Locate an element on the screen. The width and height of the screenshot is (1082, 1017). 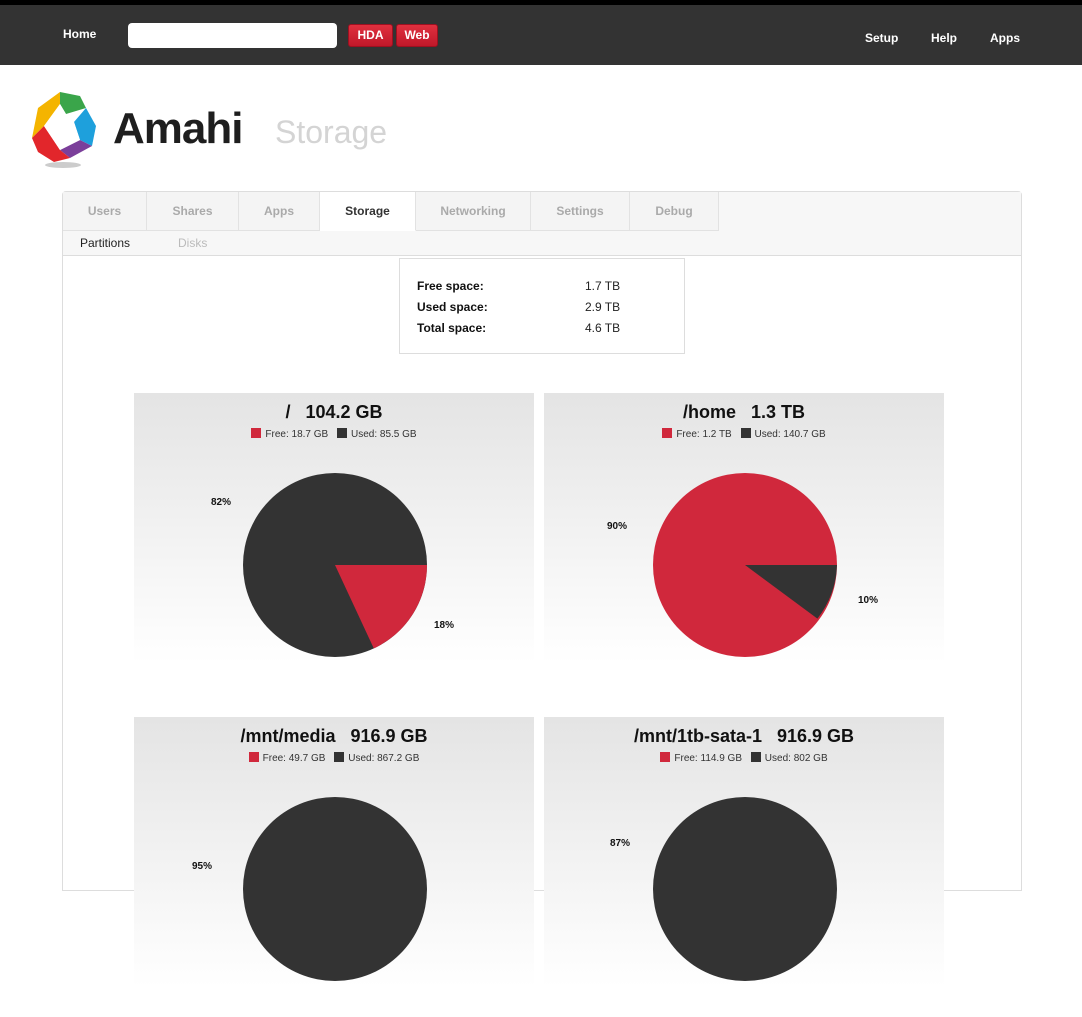
home-link: Home is located at coordinates (80, 34).